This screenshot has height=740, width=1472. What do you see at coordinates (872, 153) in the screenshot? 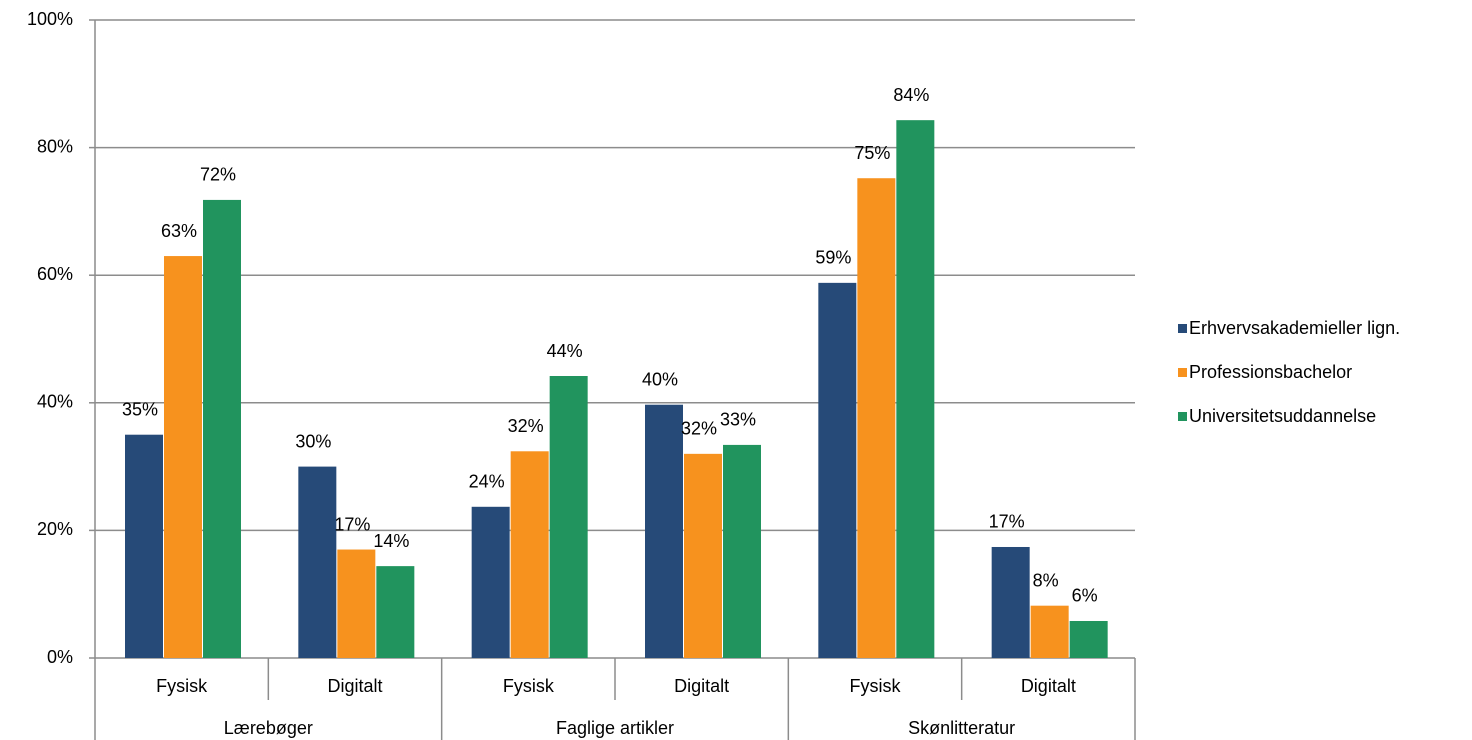
I see `data-label: 75%` at bounding box center [872, 153].